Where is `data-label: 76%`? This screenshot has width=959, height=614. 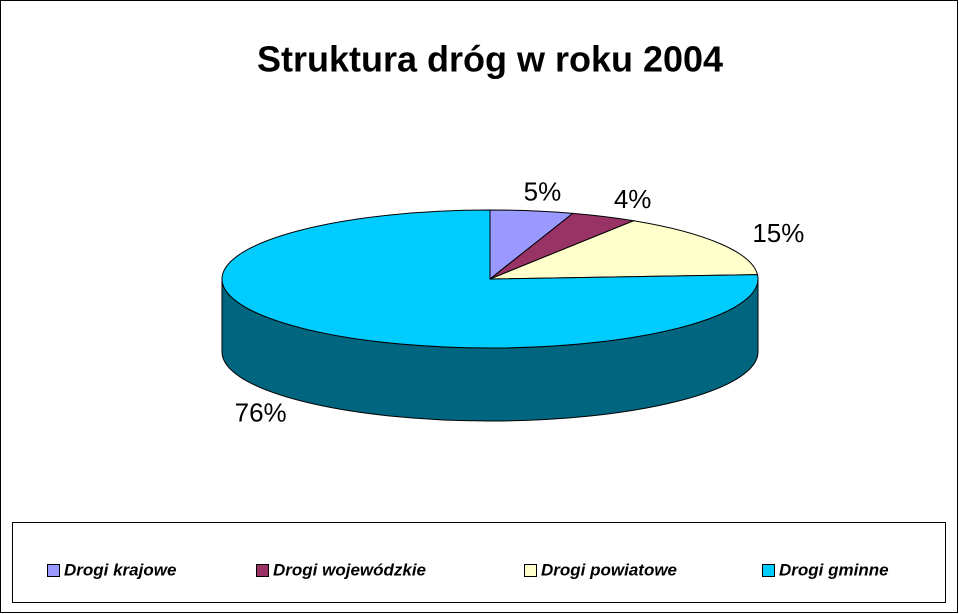 data-label: 76% is located at coordinates (261, 413).